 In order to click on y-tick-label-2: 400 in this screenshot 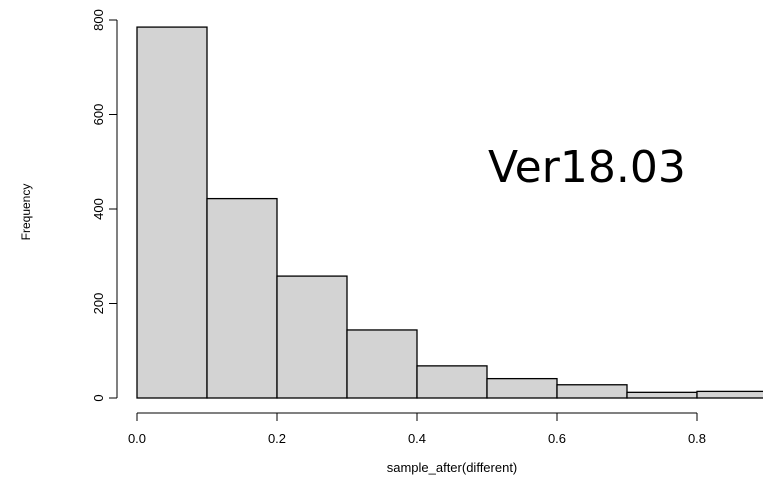, I will do `click(98, 209)`.